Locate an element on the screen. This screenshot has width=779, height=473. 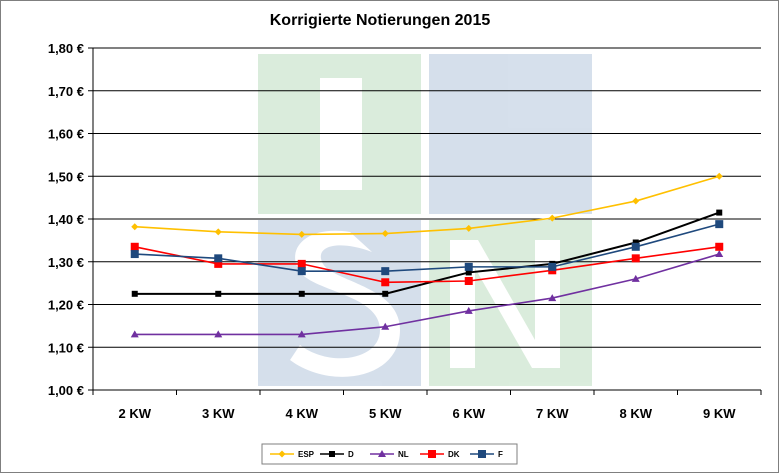
x-tick-label: 3 KW is located at coordinates (218, 413).